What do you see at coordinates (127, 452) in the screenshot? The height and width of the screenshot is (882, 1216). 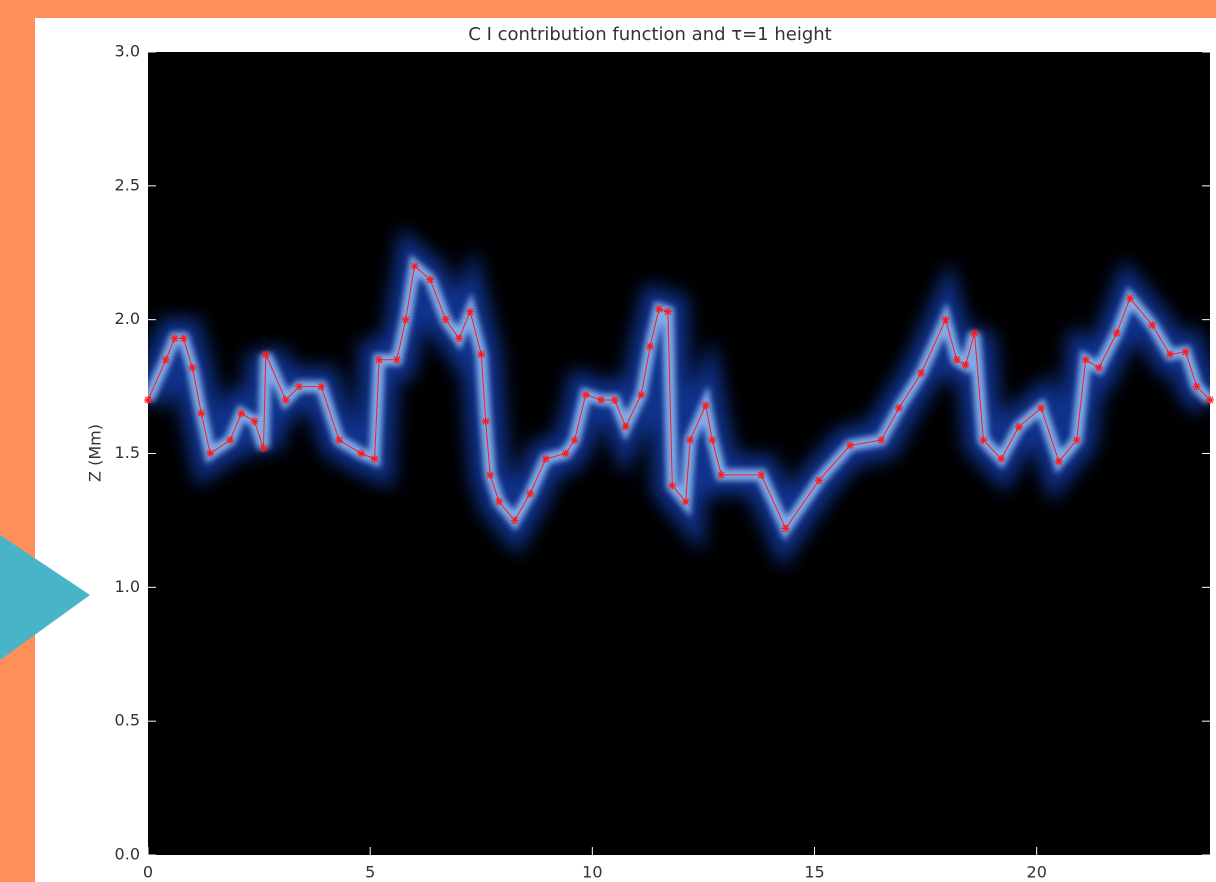 I see `y-tick-label: 1.5` at bounding box center [127, 452].